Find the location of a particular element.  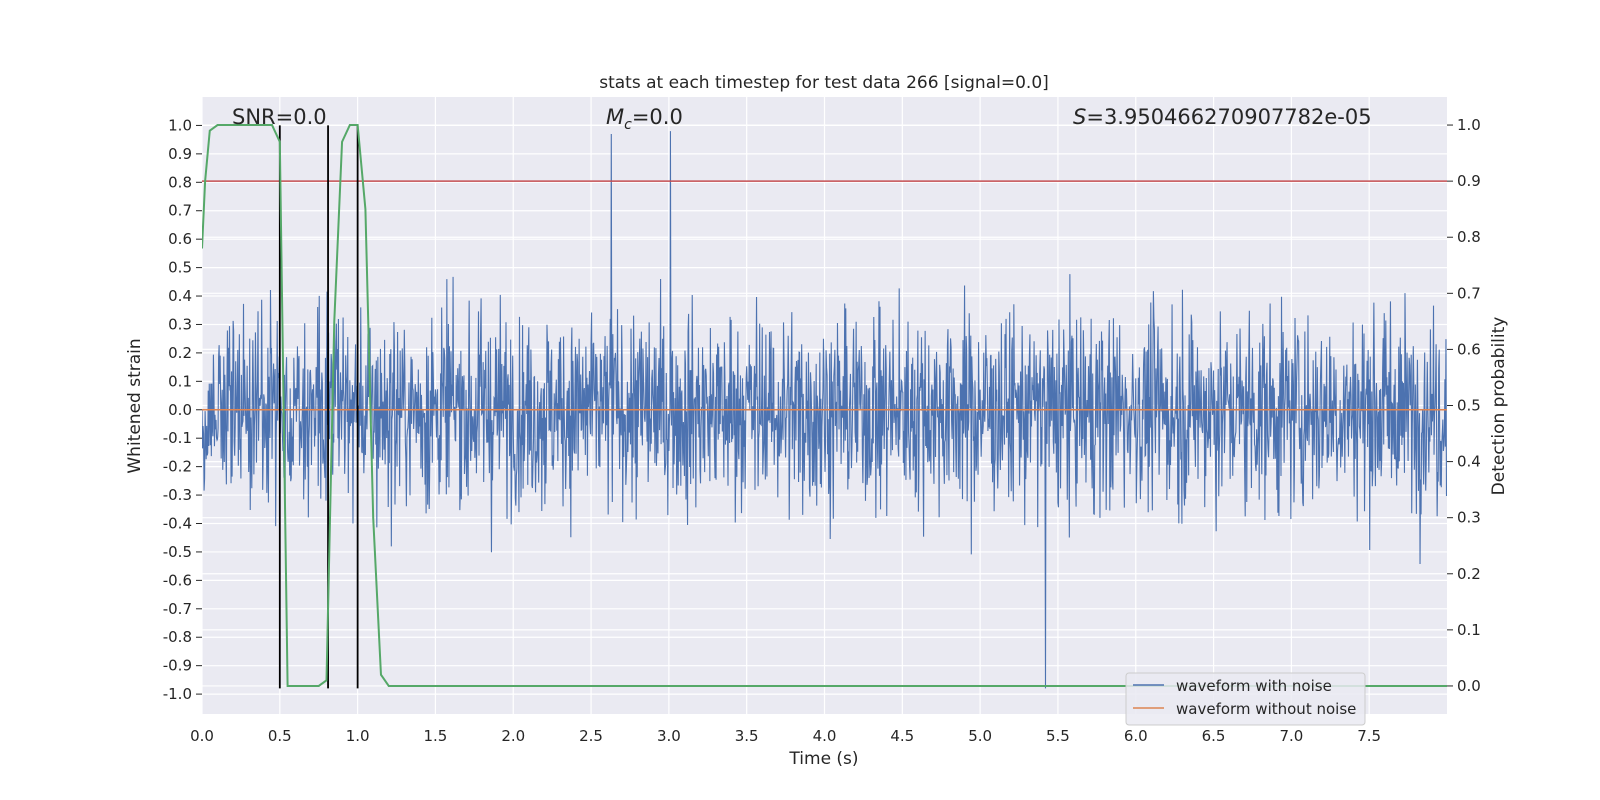

y2-tick-label: 0.6 is located at coordinates (1469, 349).